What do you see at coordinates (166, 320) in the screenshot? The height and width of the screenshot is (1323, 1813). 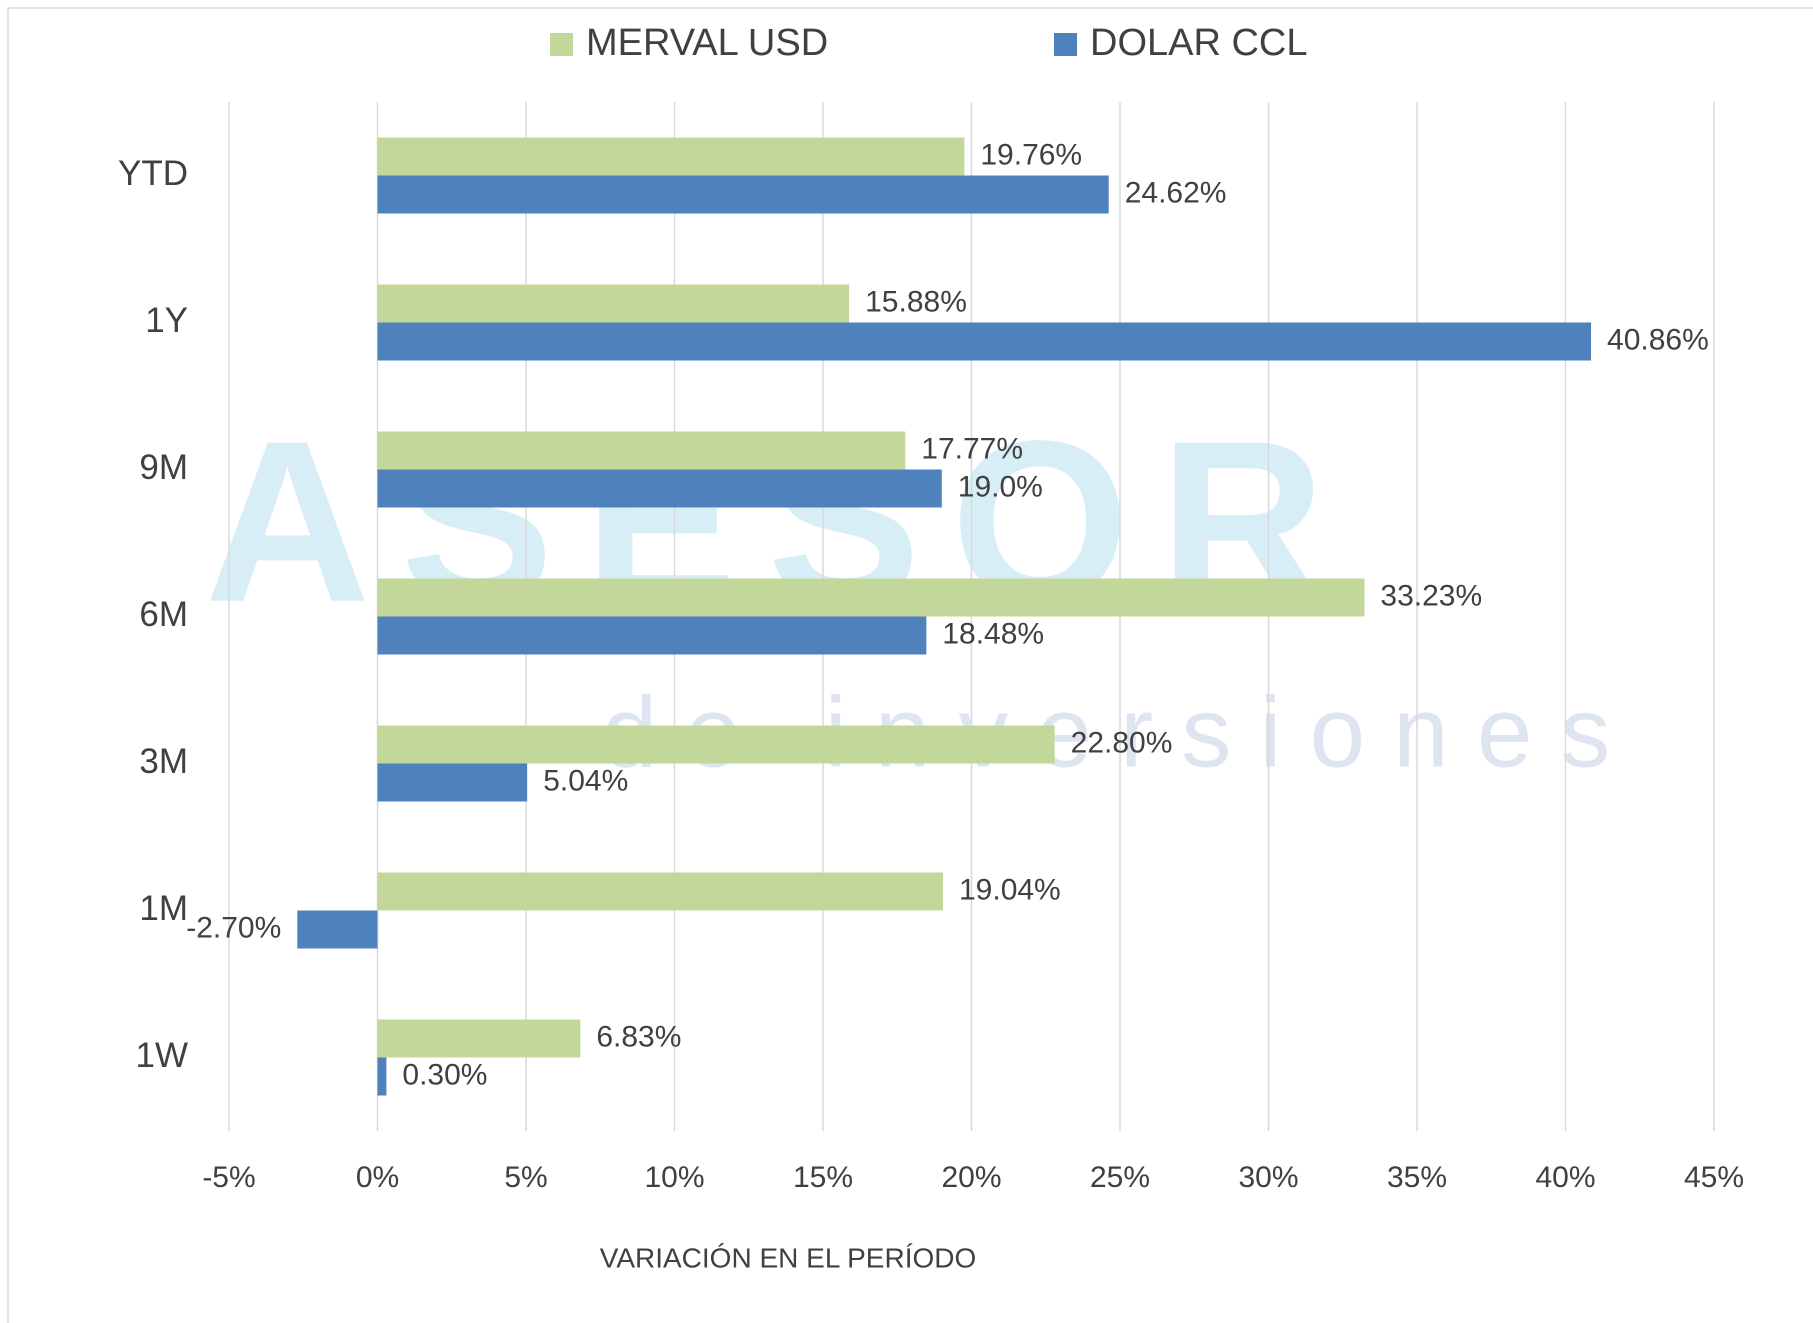 I see `y-tick-label: 1Y` at bounding box center [166, 320].